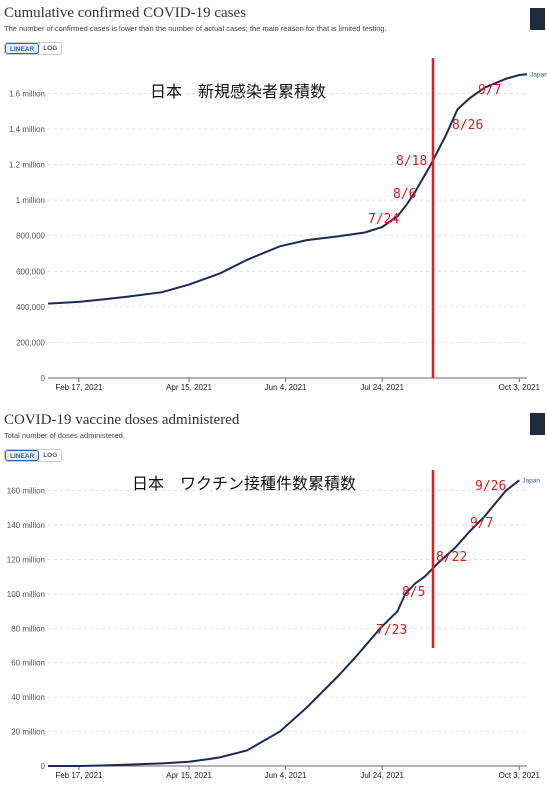  What do you see at coordinates (125, 13) in the screenshot?
I see `cases-chart-title: Cumulative confirmed COVID-19 cases` at bounding box center [125, 13].